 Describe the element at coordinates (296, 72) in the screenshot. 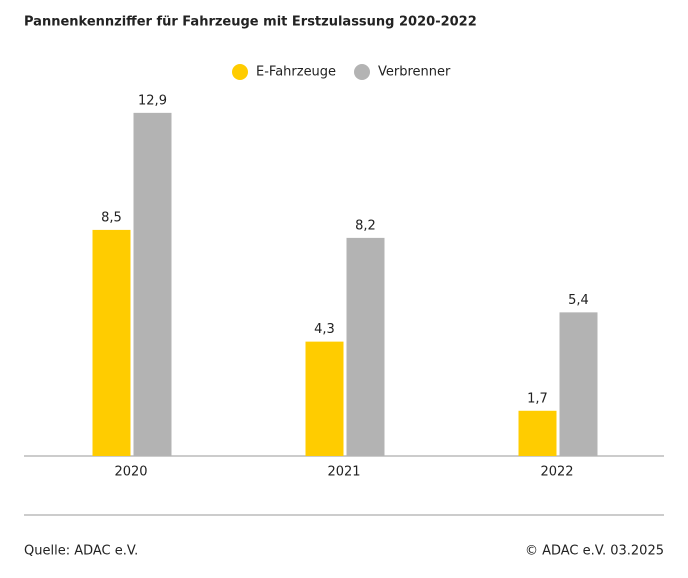

I see `legend-label: E-Fahrzeuge` at that location.